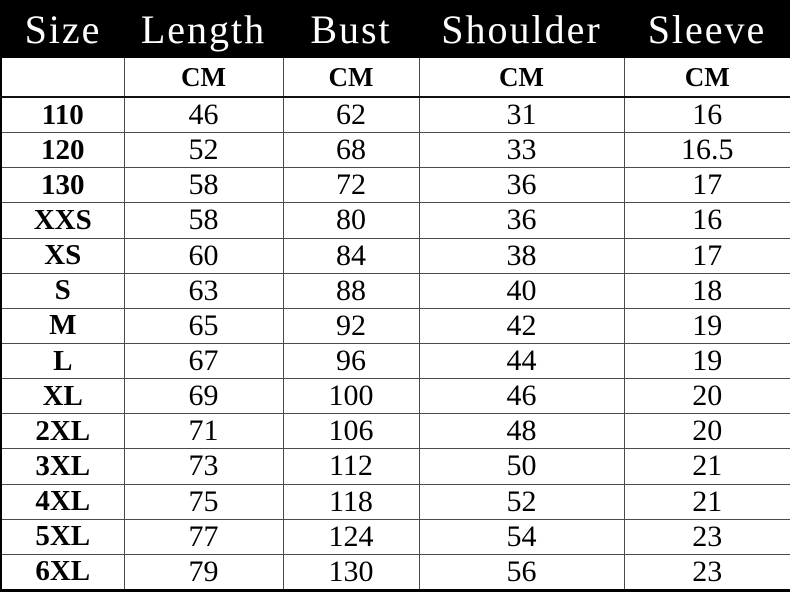 Image resolution: width=790 pixels, height=592 pixels. I want to click on table-row-s: S 63 88 40 18, so click(395, 290).